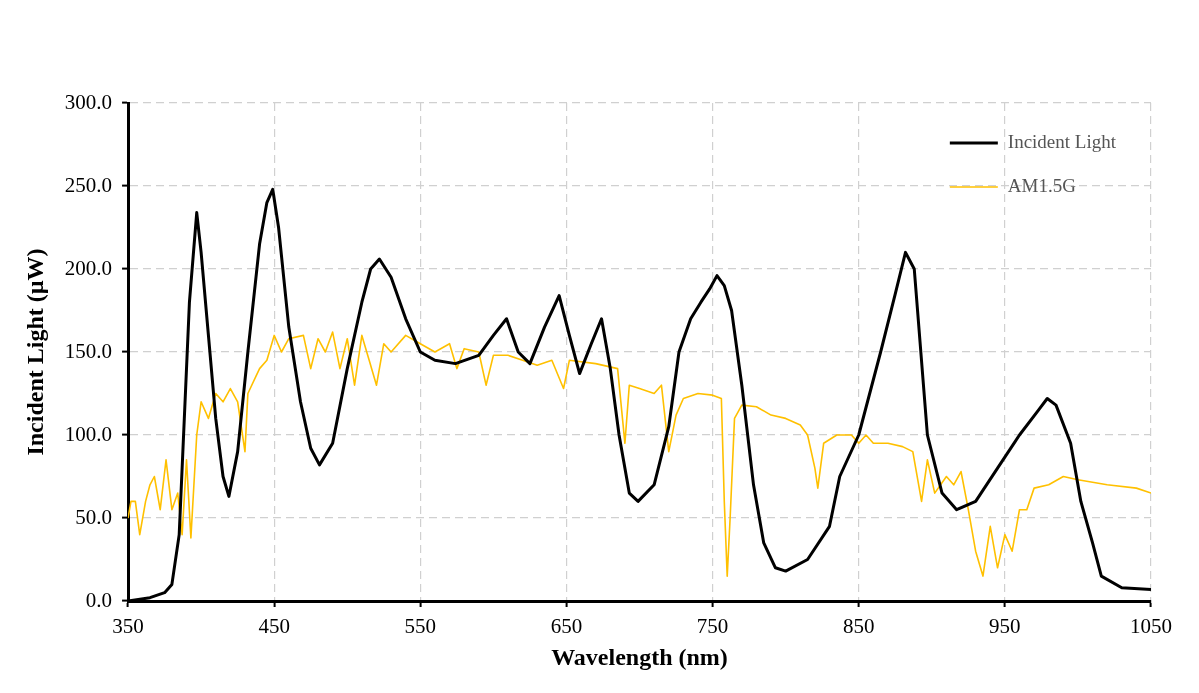 Image resolution: width=1199 pixels, height=693 pixels. Describe the element at coordinates (88, 350) in the screenshot. I see `y-tick-label: 150.0` at that location.